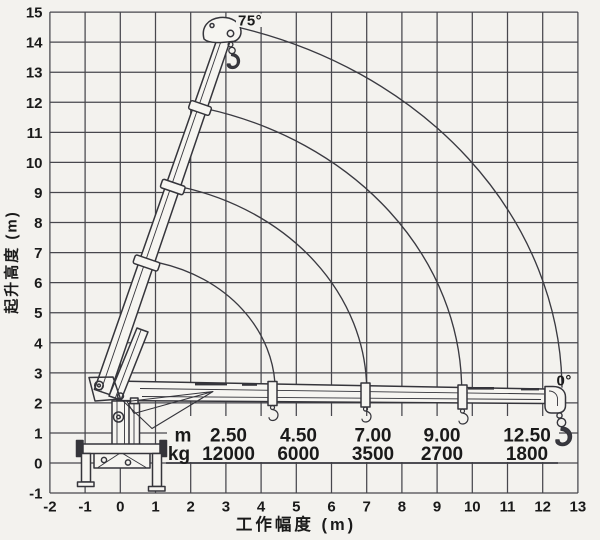 Image resolution: width=600 pixels, height=540 pixels. I want to click on angle-label-whiteout, so click(253, 20).